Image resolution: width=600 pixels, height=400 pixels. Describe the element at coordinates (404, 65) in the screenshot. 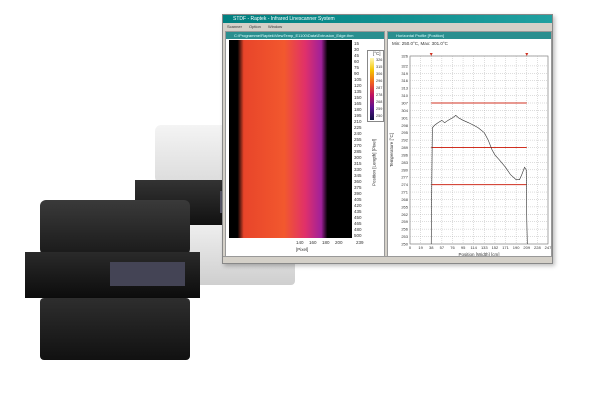

I see `y-tick-label: 322` at that location.